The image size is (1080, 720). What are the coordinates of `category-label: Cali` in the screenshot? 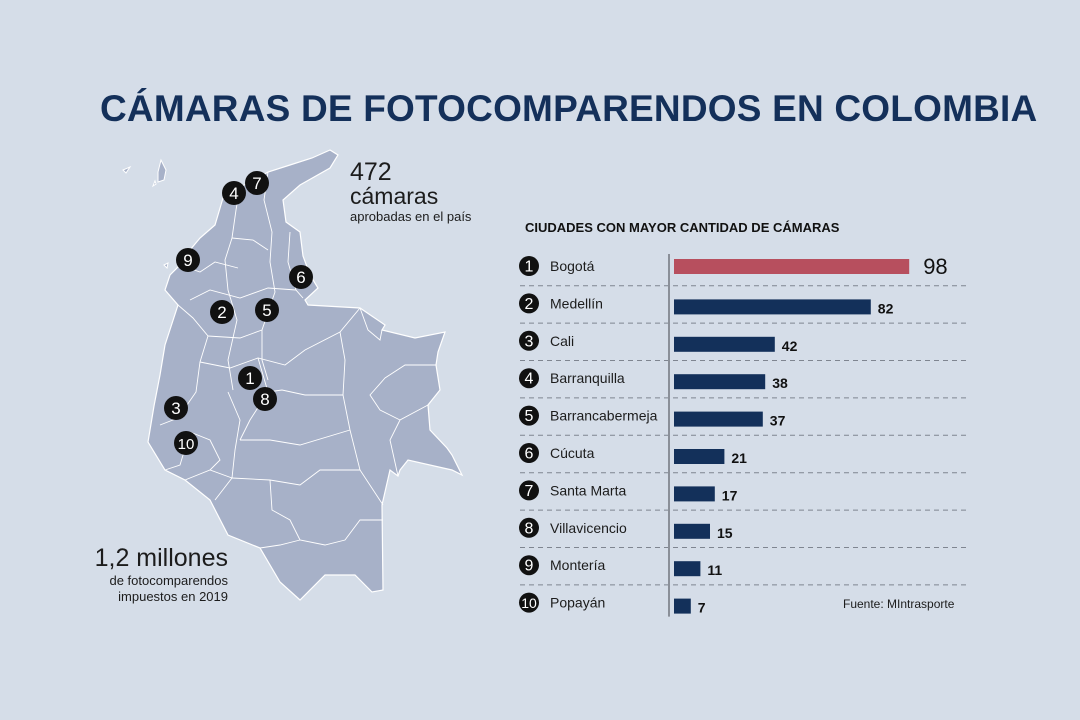 It's located at (562, 341).